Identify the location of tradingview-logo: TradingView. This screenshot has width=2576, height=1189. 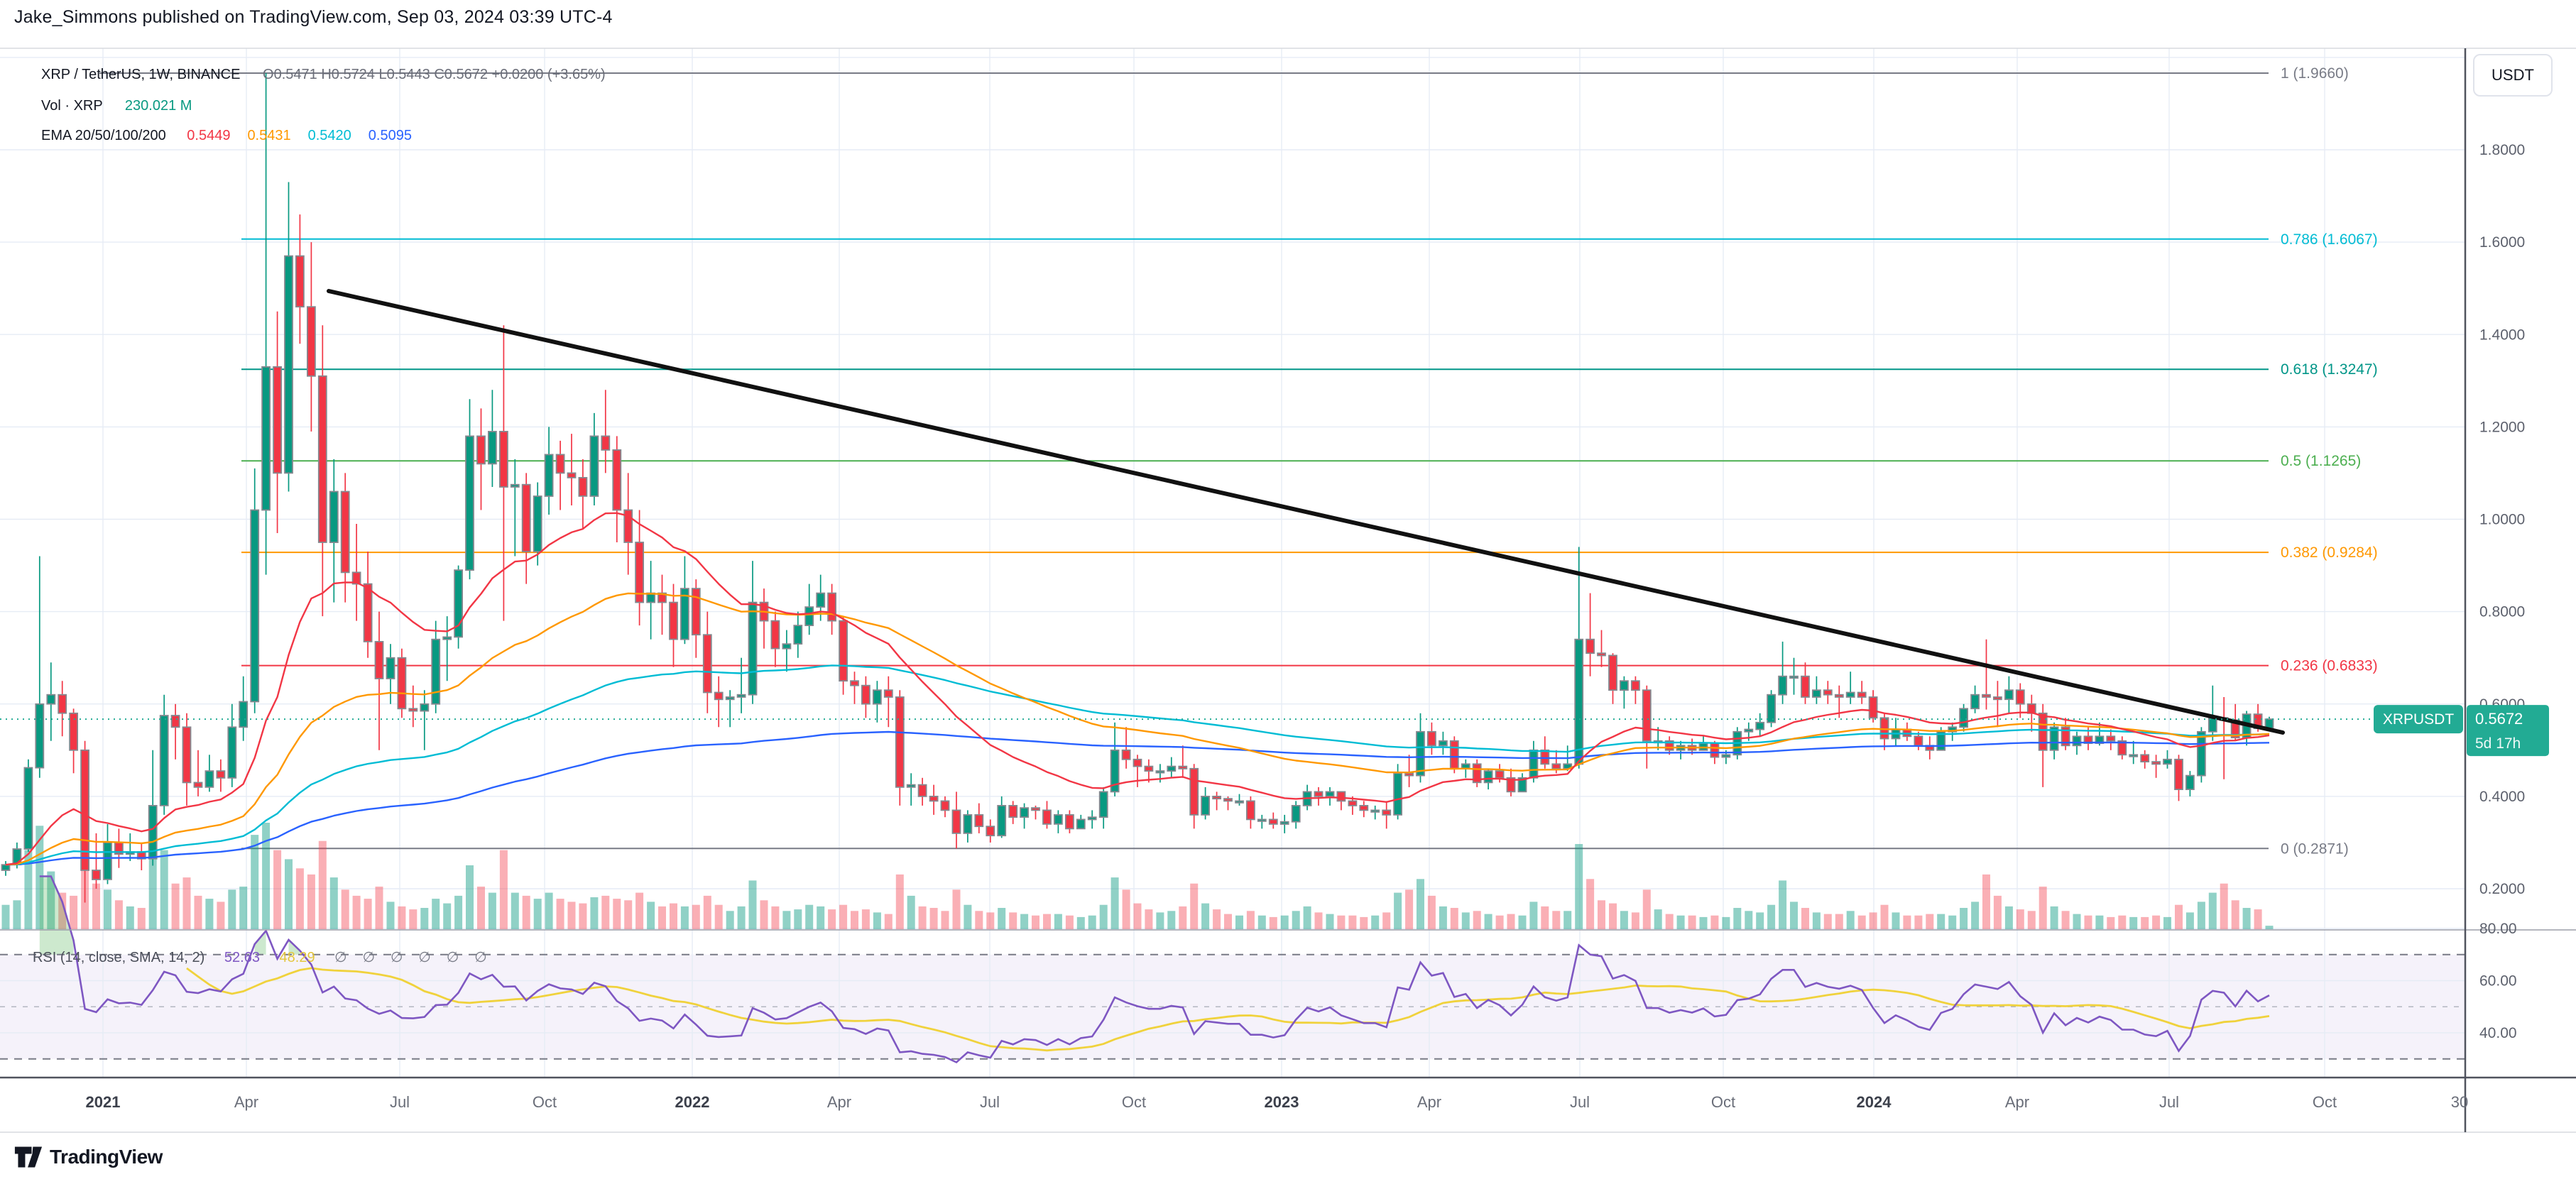
(88, 1157).